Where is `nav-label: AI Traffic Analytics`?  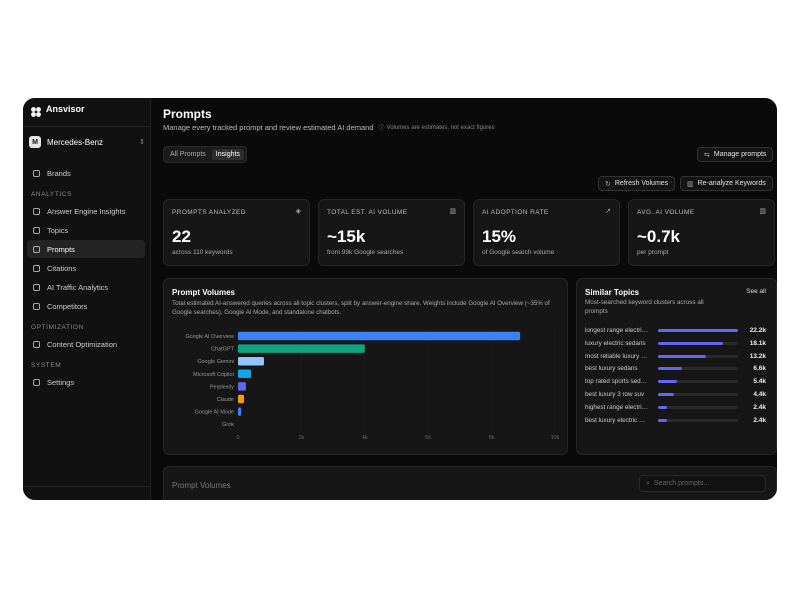
nav-label: AI Traffic Analytics is located at coordinates (78, 287).